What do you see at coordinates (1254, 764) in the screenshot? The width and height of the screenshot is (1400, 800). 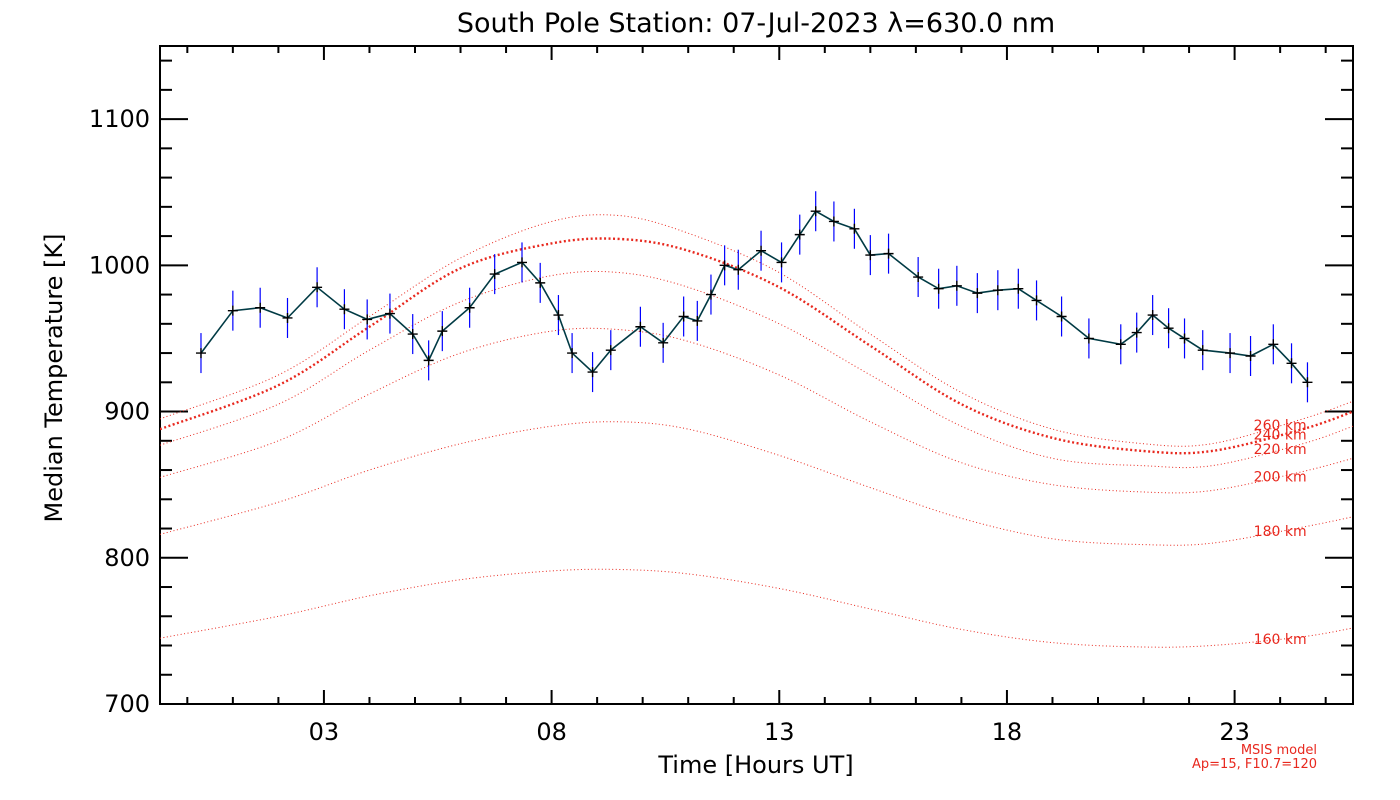 I see `model-params: Ap=15, F10.7=120` at bounding box center [1254, 764].